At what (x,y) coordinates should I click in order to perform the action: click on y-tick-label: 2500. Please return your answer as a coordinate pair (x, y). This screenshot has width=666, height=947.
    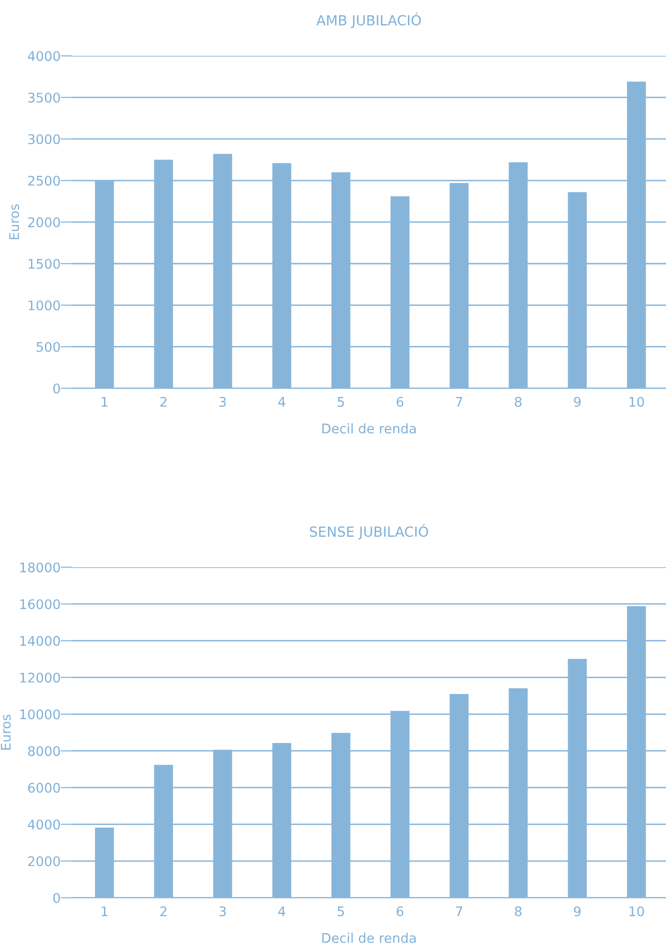
    Looking at the image, I should click on (44, 181).